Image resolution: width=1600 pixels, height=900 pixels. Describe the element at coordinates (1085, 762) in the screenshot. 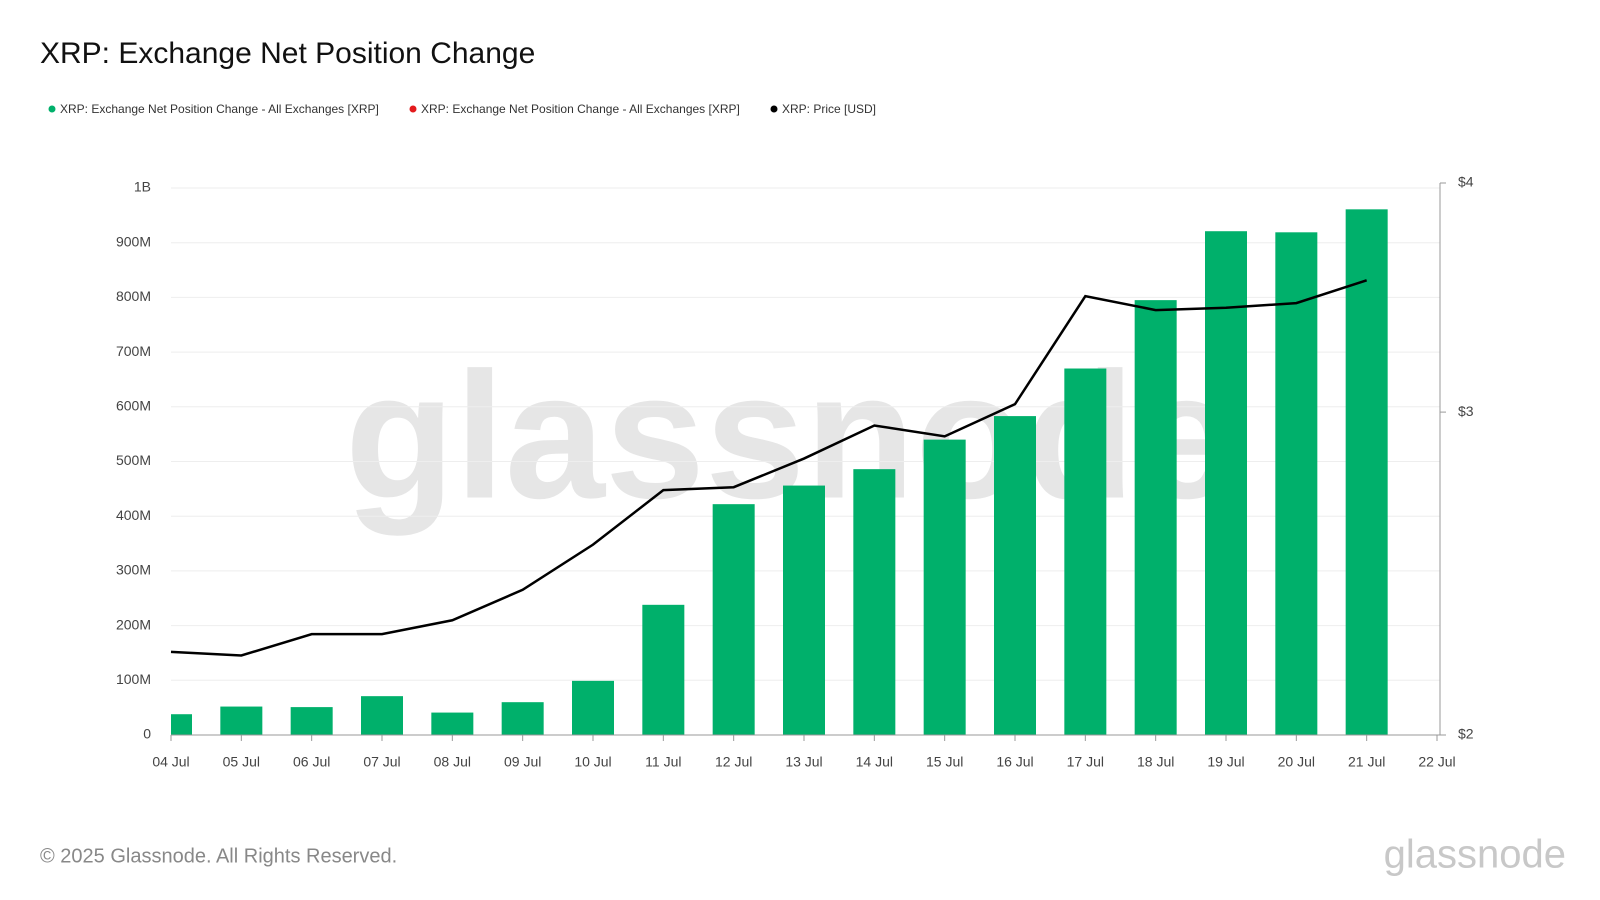

I see `x-tick-label: 17 Jul` at that location.